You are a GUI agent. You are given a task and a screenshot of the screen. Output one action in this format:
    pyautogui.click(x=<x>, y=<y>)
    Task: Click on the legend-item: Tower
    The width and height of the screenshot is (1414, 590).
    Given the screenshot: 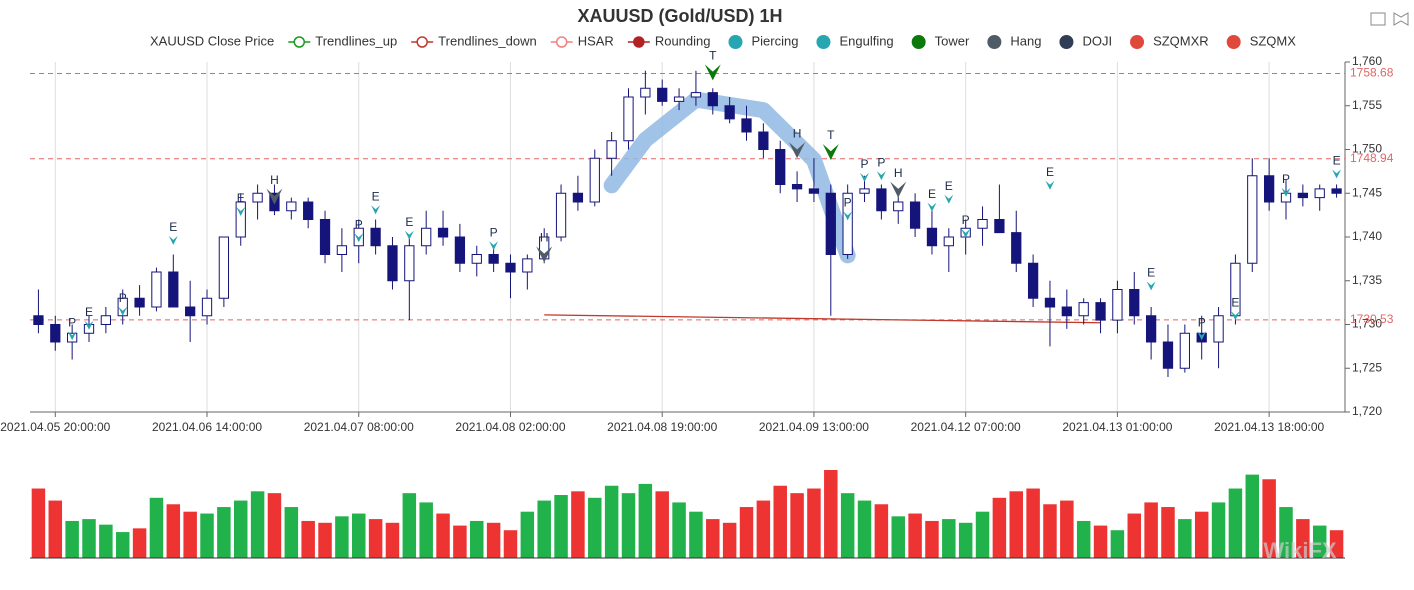 What is the action you would take?
    pyautogui.click(x=940, y=41)
    